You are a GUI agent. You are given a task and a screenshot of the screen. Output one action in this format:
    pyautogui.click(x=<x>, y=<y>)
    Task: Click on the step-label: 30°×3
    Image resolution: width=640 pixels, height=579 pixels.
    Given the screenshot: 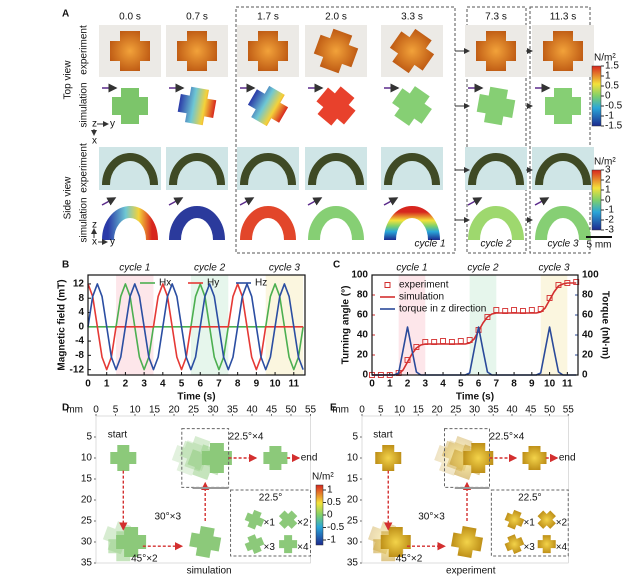 What is the action you would take?
    pyautogui.click(x=168, y=516)
    